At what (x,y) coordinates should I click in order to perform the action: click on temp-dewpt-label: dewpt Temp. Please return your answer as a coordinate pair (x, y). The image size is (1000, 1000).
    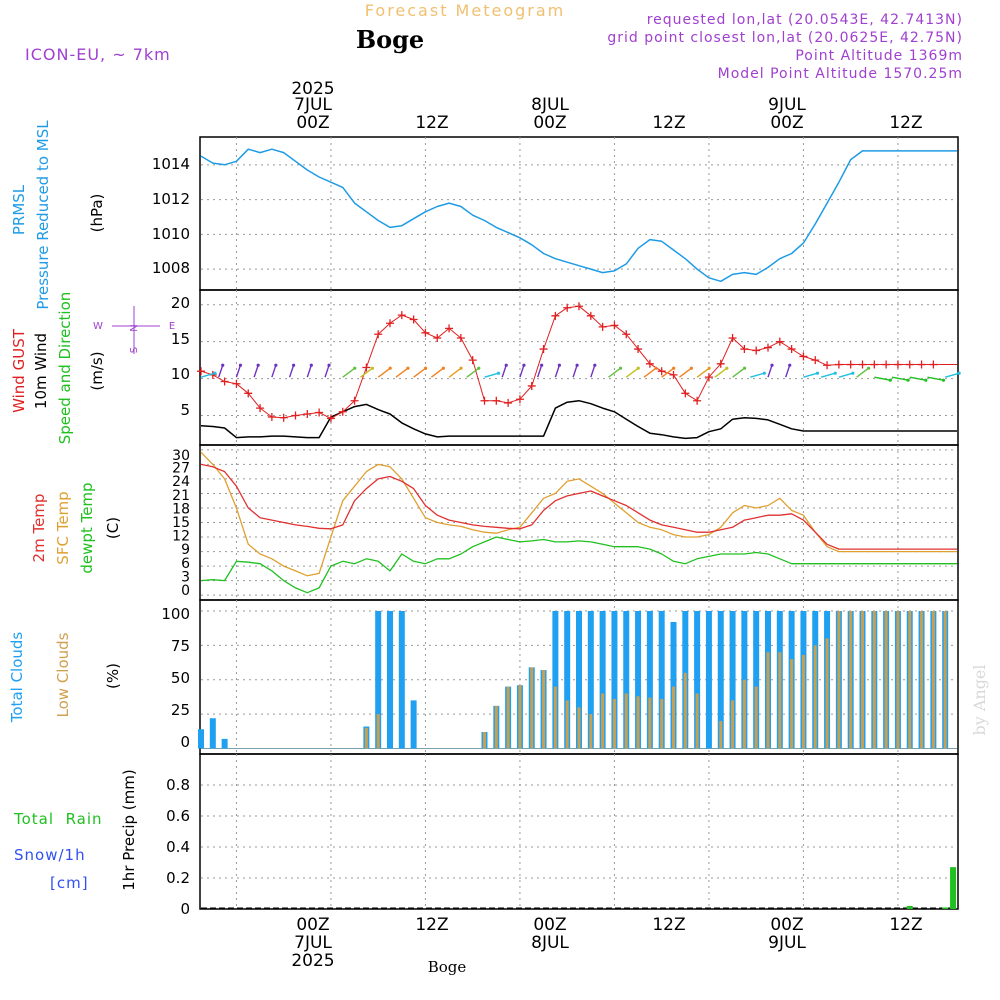
    Looking at the image, I should click on (87, 527).